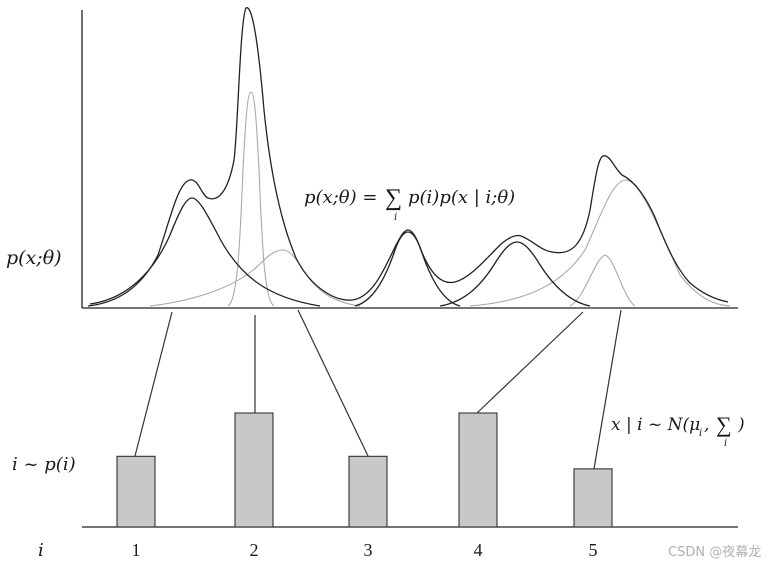 The image size is (774, 564). Describe the element at coordinates (41, 550) in the screenshot. I see `index-label: i` at that location.